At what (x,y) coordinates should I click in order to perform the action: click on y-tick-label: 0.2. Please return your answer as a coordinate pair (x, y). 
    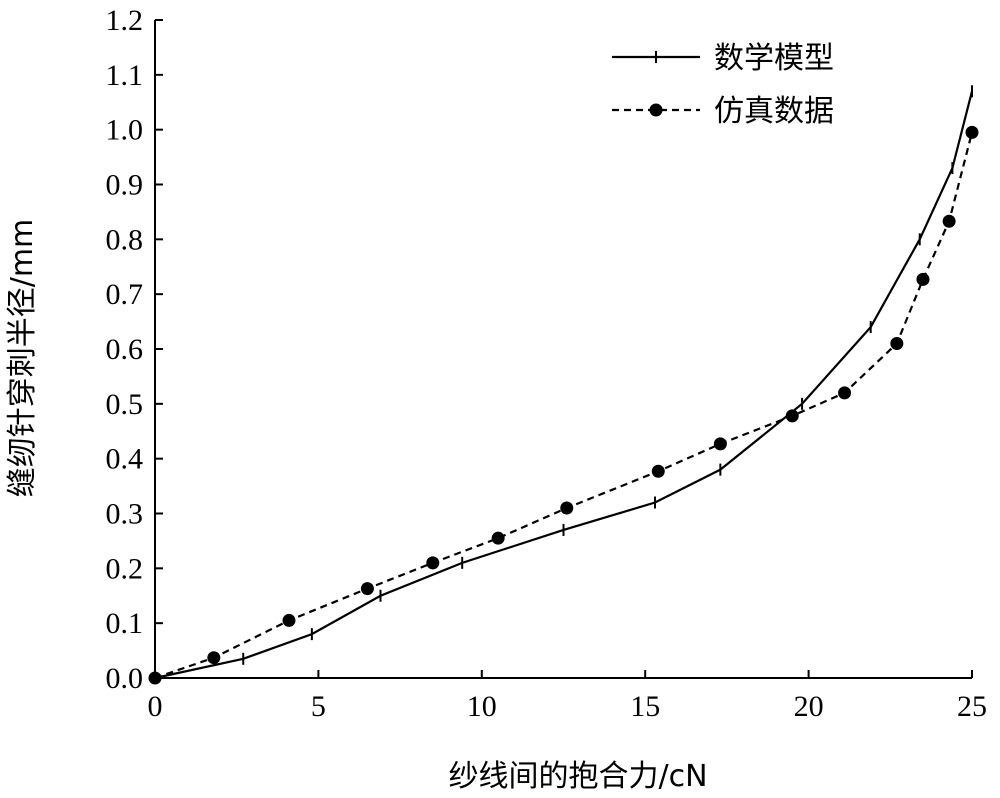
    Looking at the image, I should click on (125, 568).